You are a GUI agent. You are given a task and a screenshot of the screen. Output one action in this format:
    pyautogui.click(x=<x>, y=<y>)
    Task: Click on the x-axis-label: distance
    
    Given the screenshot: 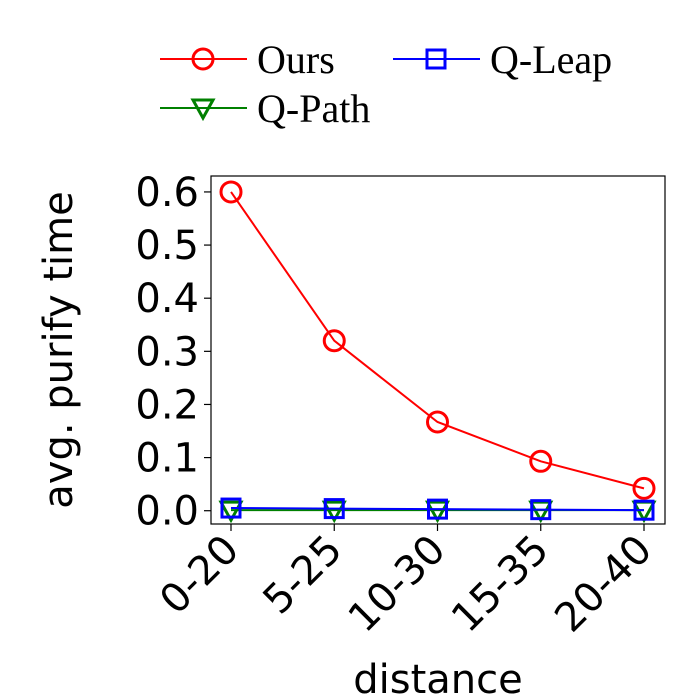 What is the action you would take?
    pyautogui.click(x=438, y=678)
    